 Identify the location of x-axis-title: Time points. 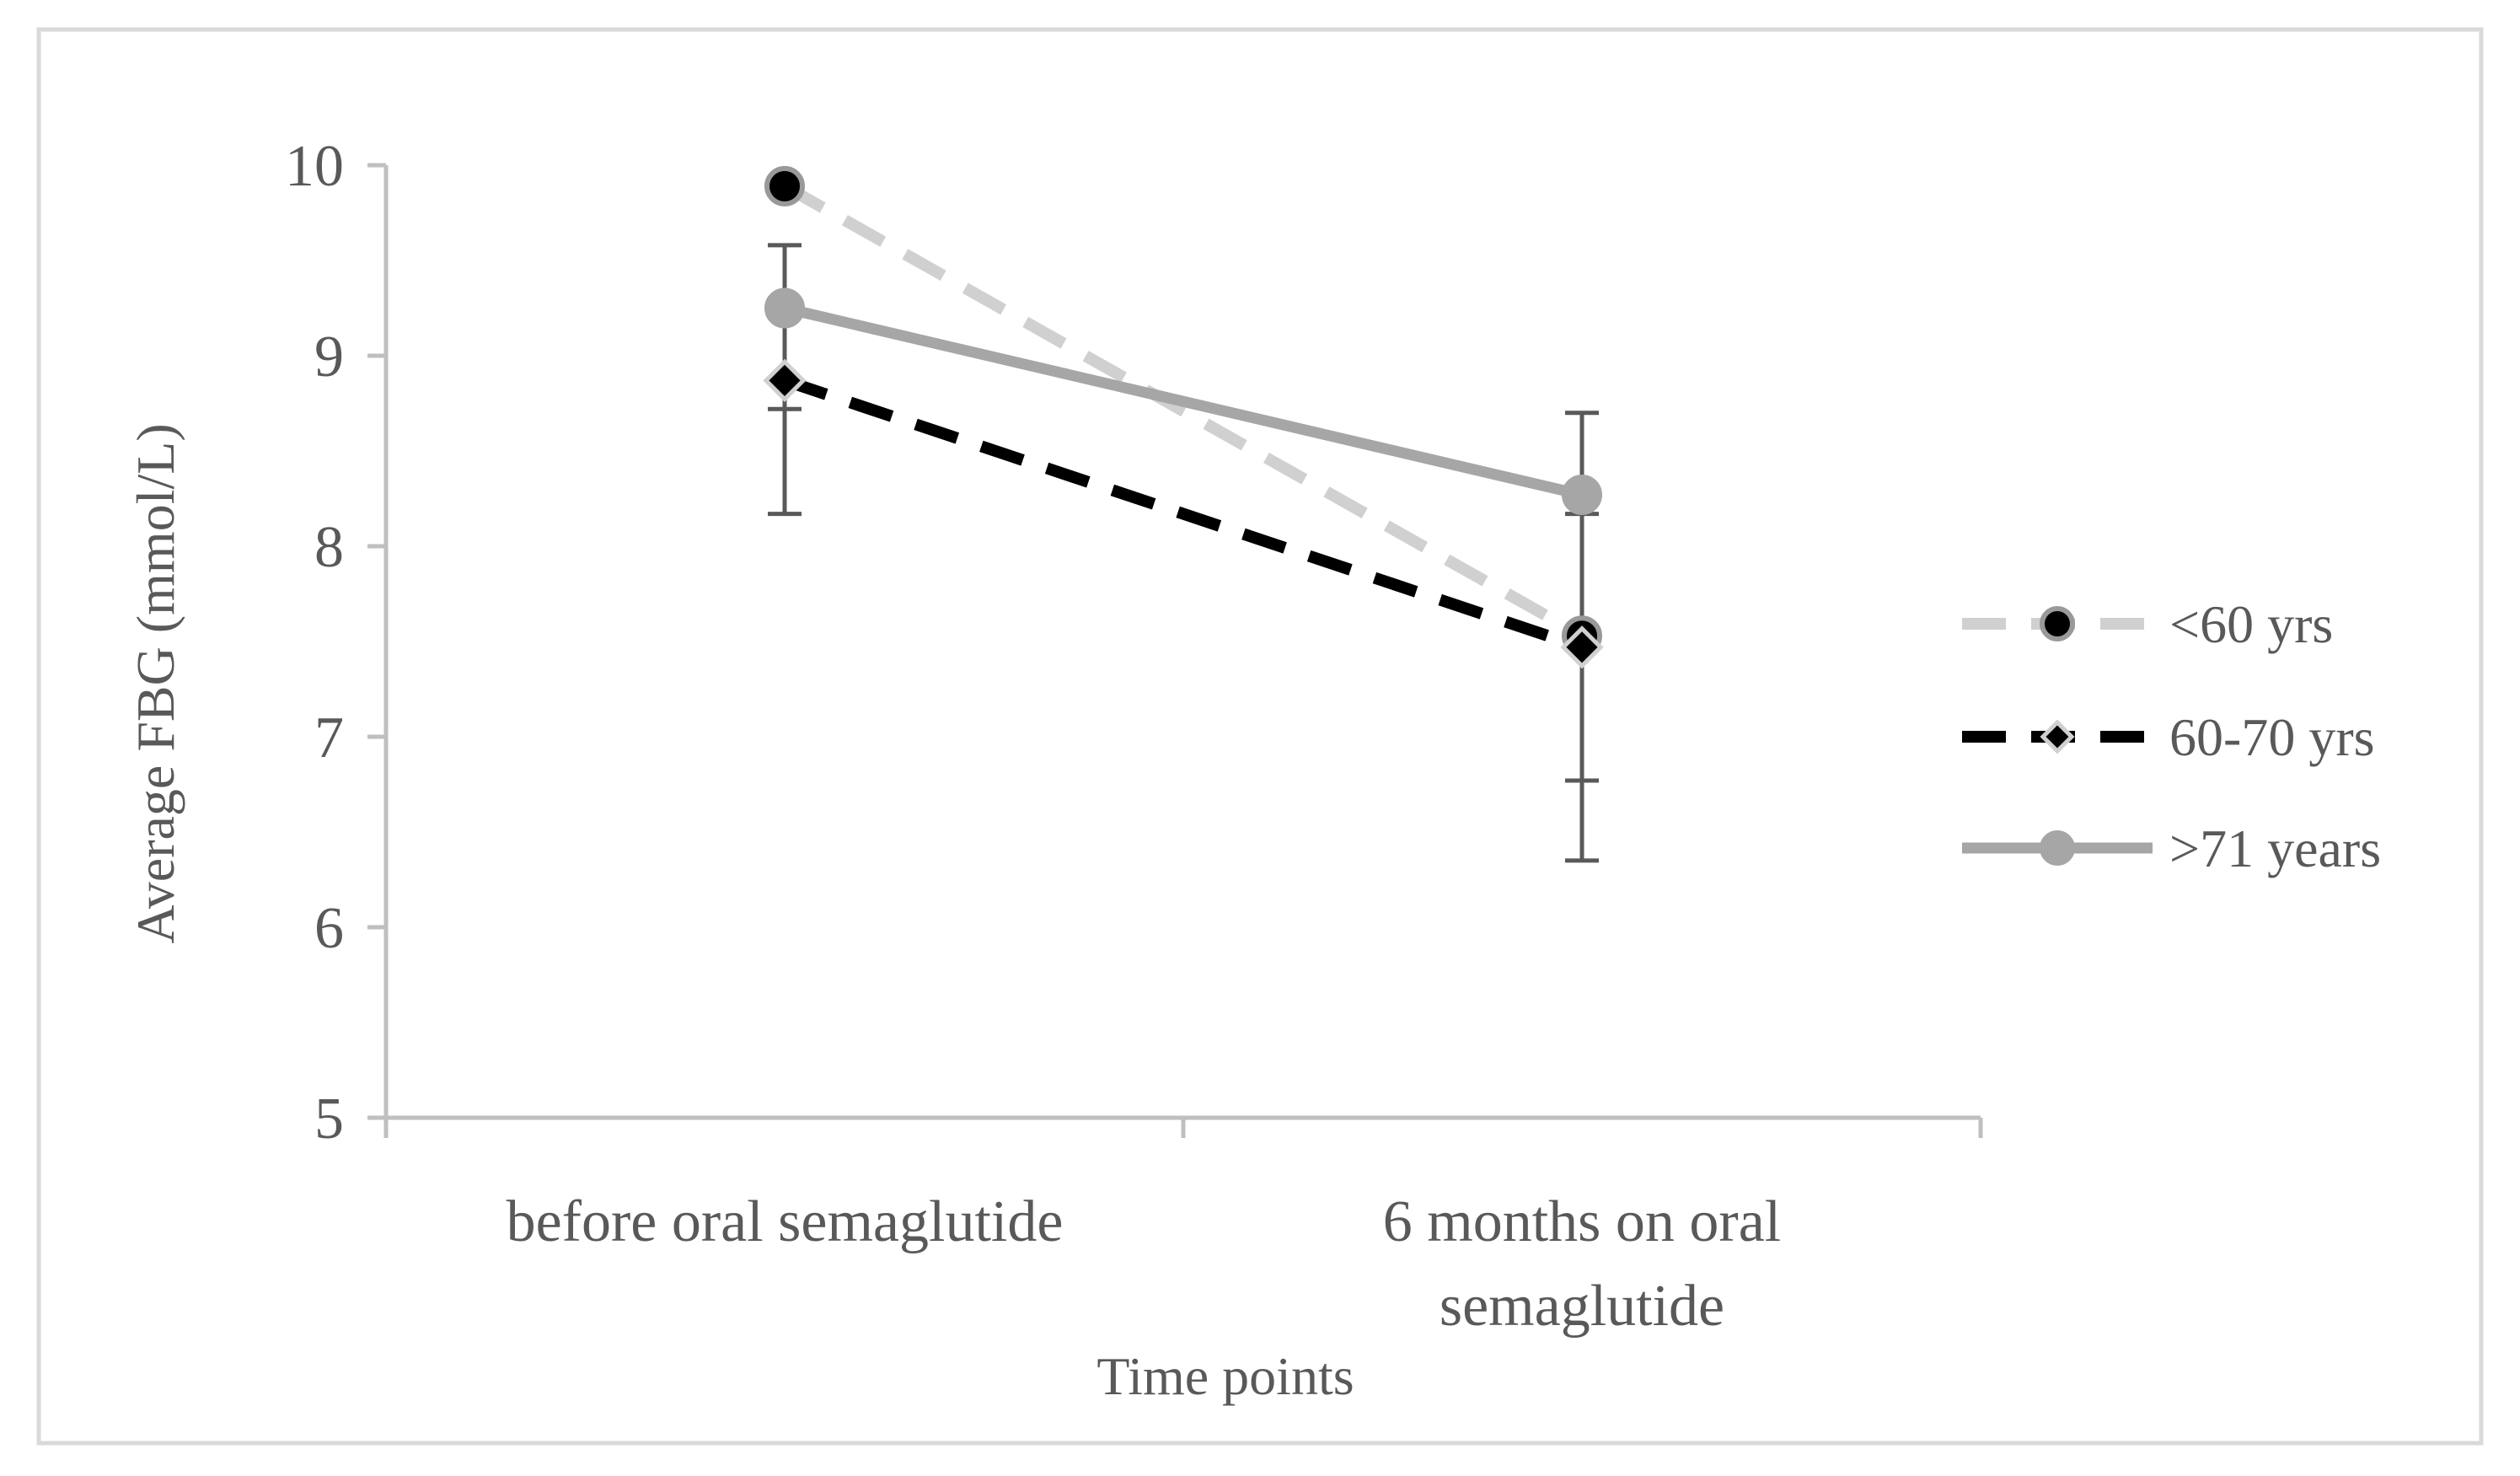
(1225, 1376).